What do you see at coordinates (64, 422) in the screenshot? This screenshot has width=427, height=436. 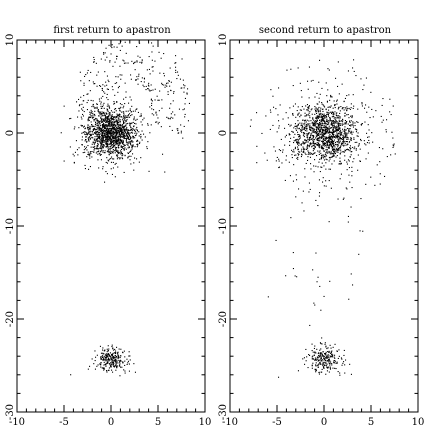 I see `x-tick-label: -5` at bounding box center [64, 422].